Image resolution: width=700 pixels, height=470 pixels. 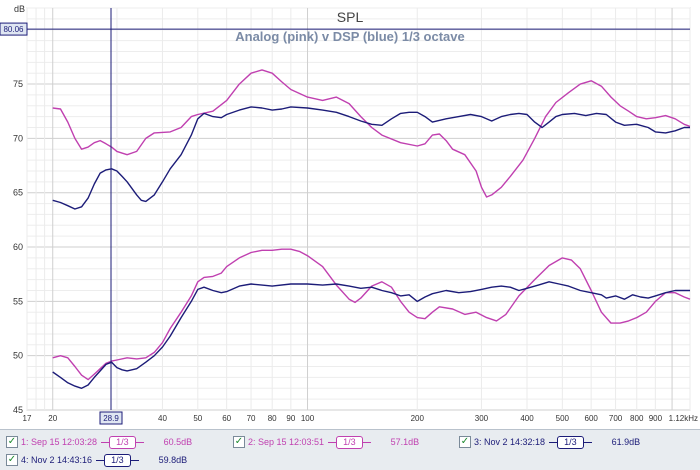 What do you see at coordinates (18, 247) in the screenshot?
I see `y-tick-label: 60` at bounding box center [18, 247].